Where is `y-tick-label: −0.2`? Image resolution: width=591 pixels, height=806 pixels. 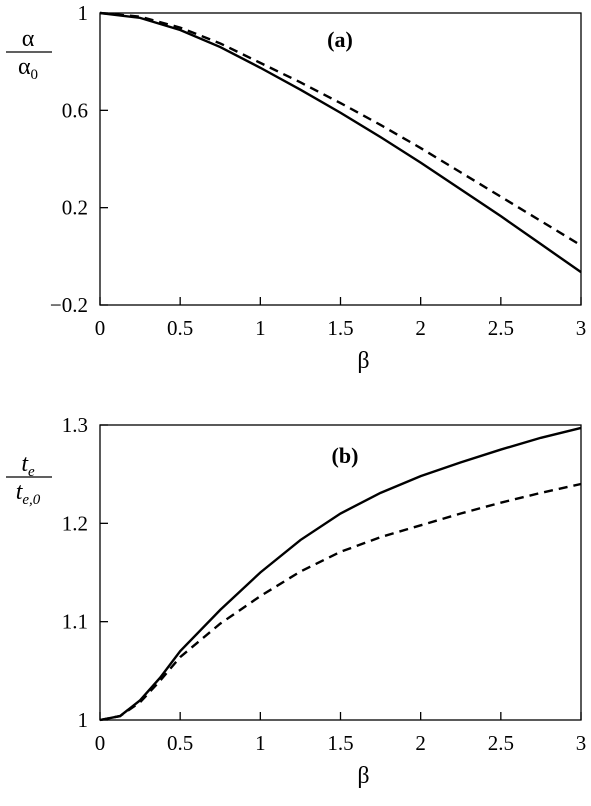 y-tick-label: −0.2 is located at coordinates (69, 305).